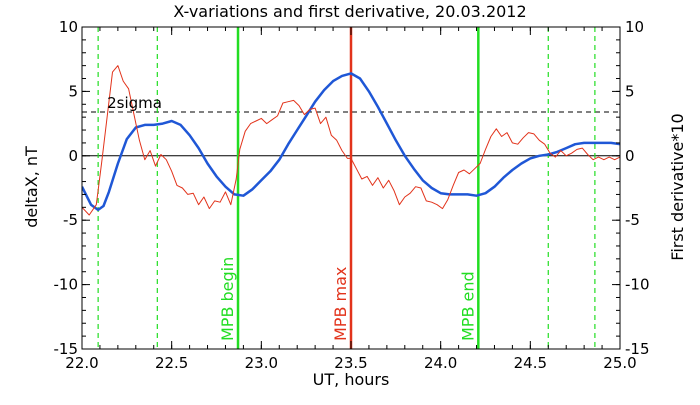 This screenshot has width=700, height=405. Describe the element at coordinates (351, 379) in the screenshot. I see `x-axis-title: UT, hours` at that location.